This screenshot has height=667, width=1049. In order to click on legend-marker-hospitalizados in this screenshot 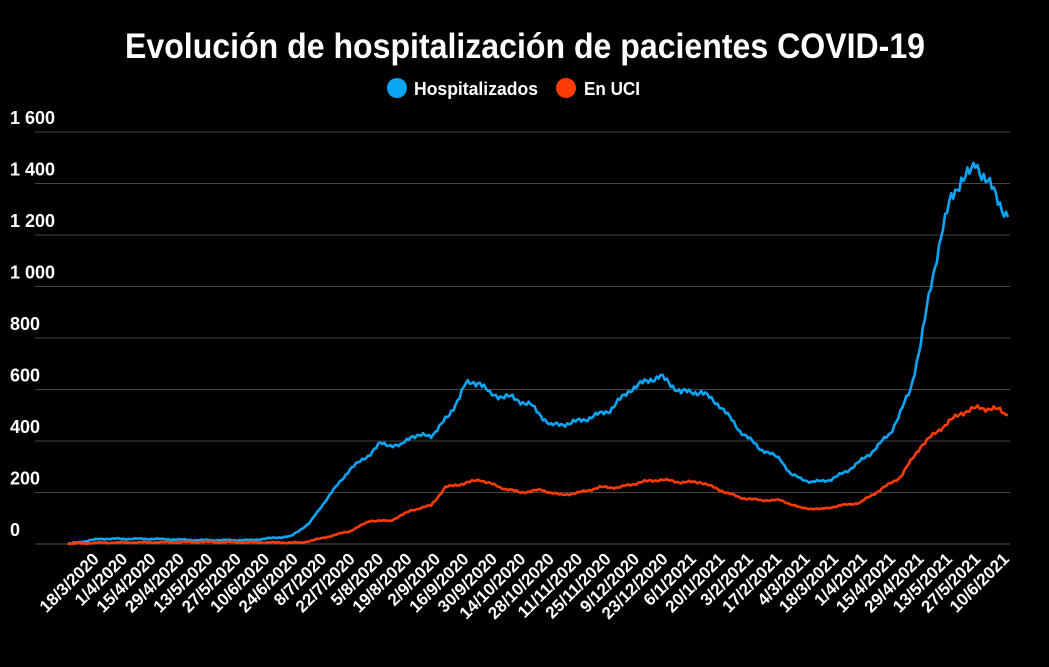, I will do `click(397, 88)`.